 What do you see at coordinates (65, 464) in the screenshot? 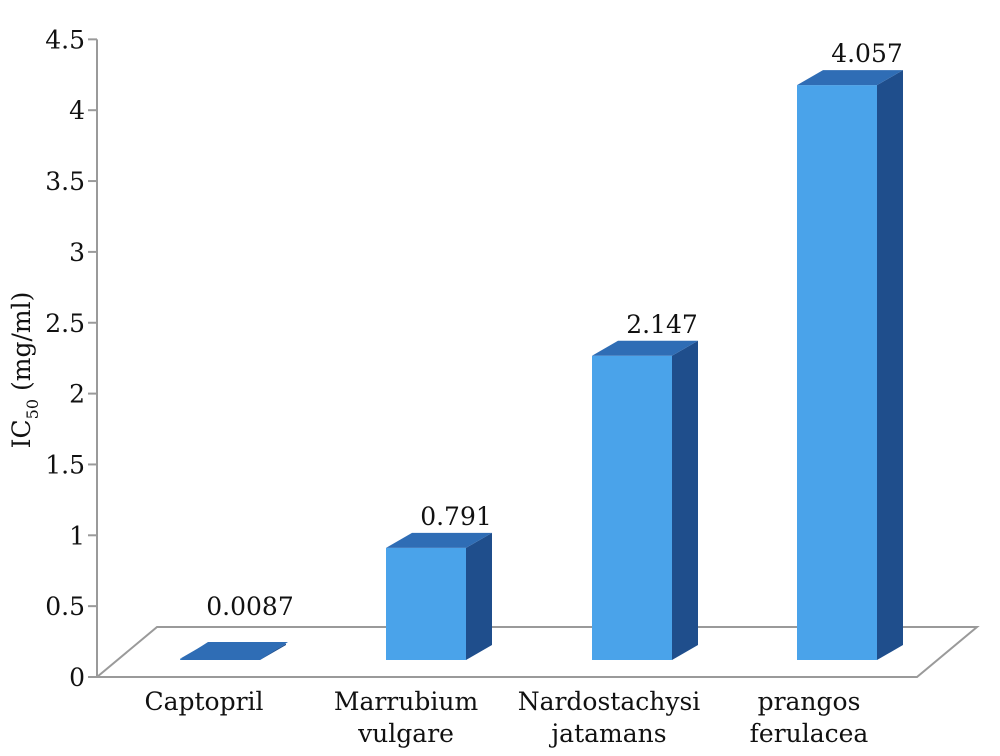
I see `y-tick-label: 1.5` at bounding box center [65, 464].